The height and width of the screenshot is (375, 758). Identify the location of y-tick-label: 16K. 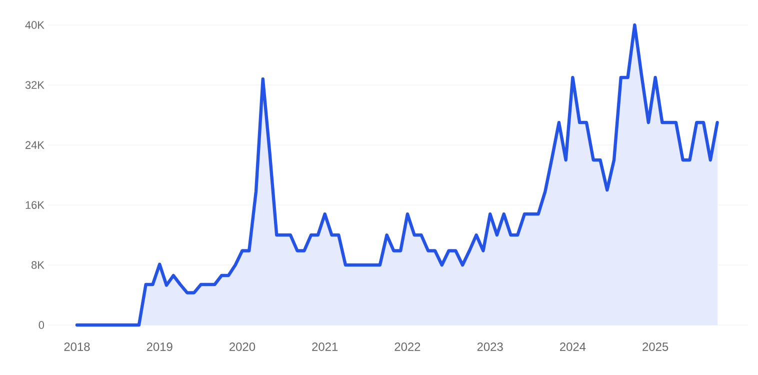
(35, 205).